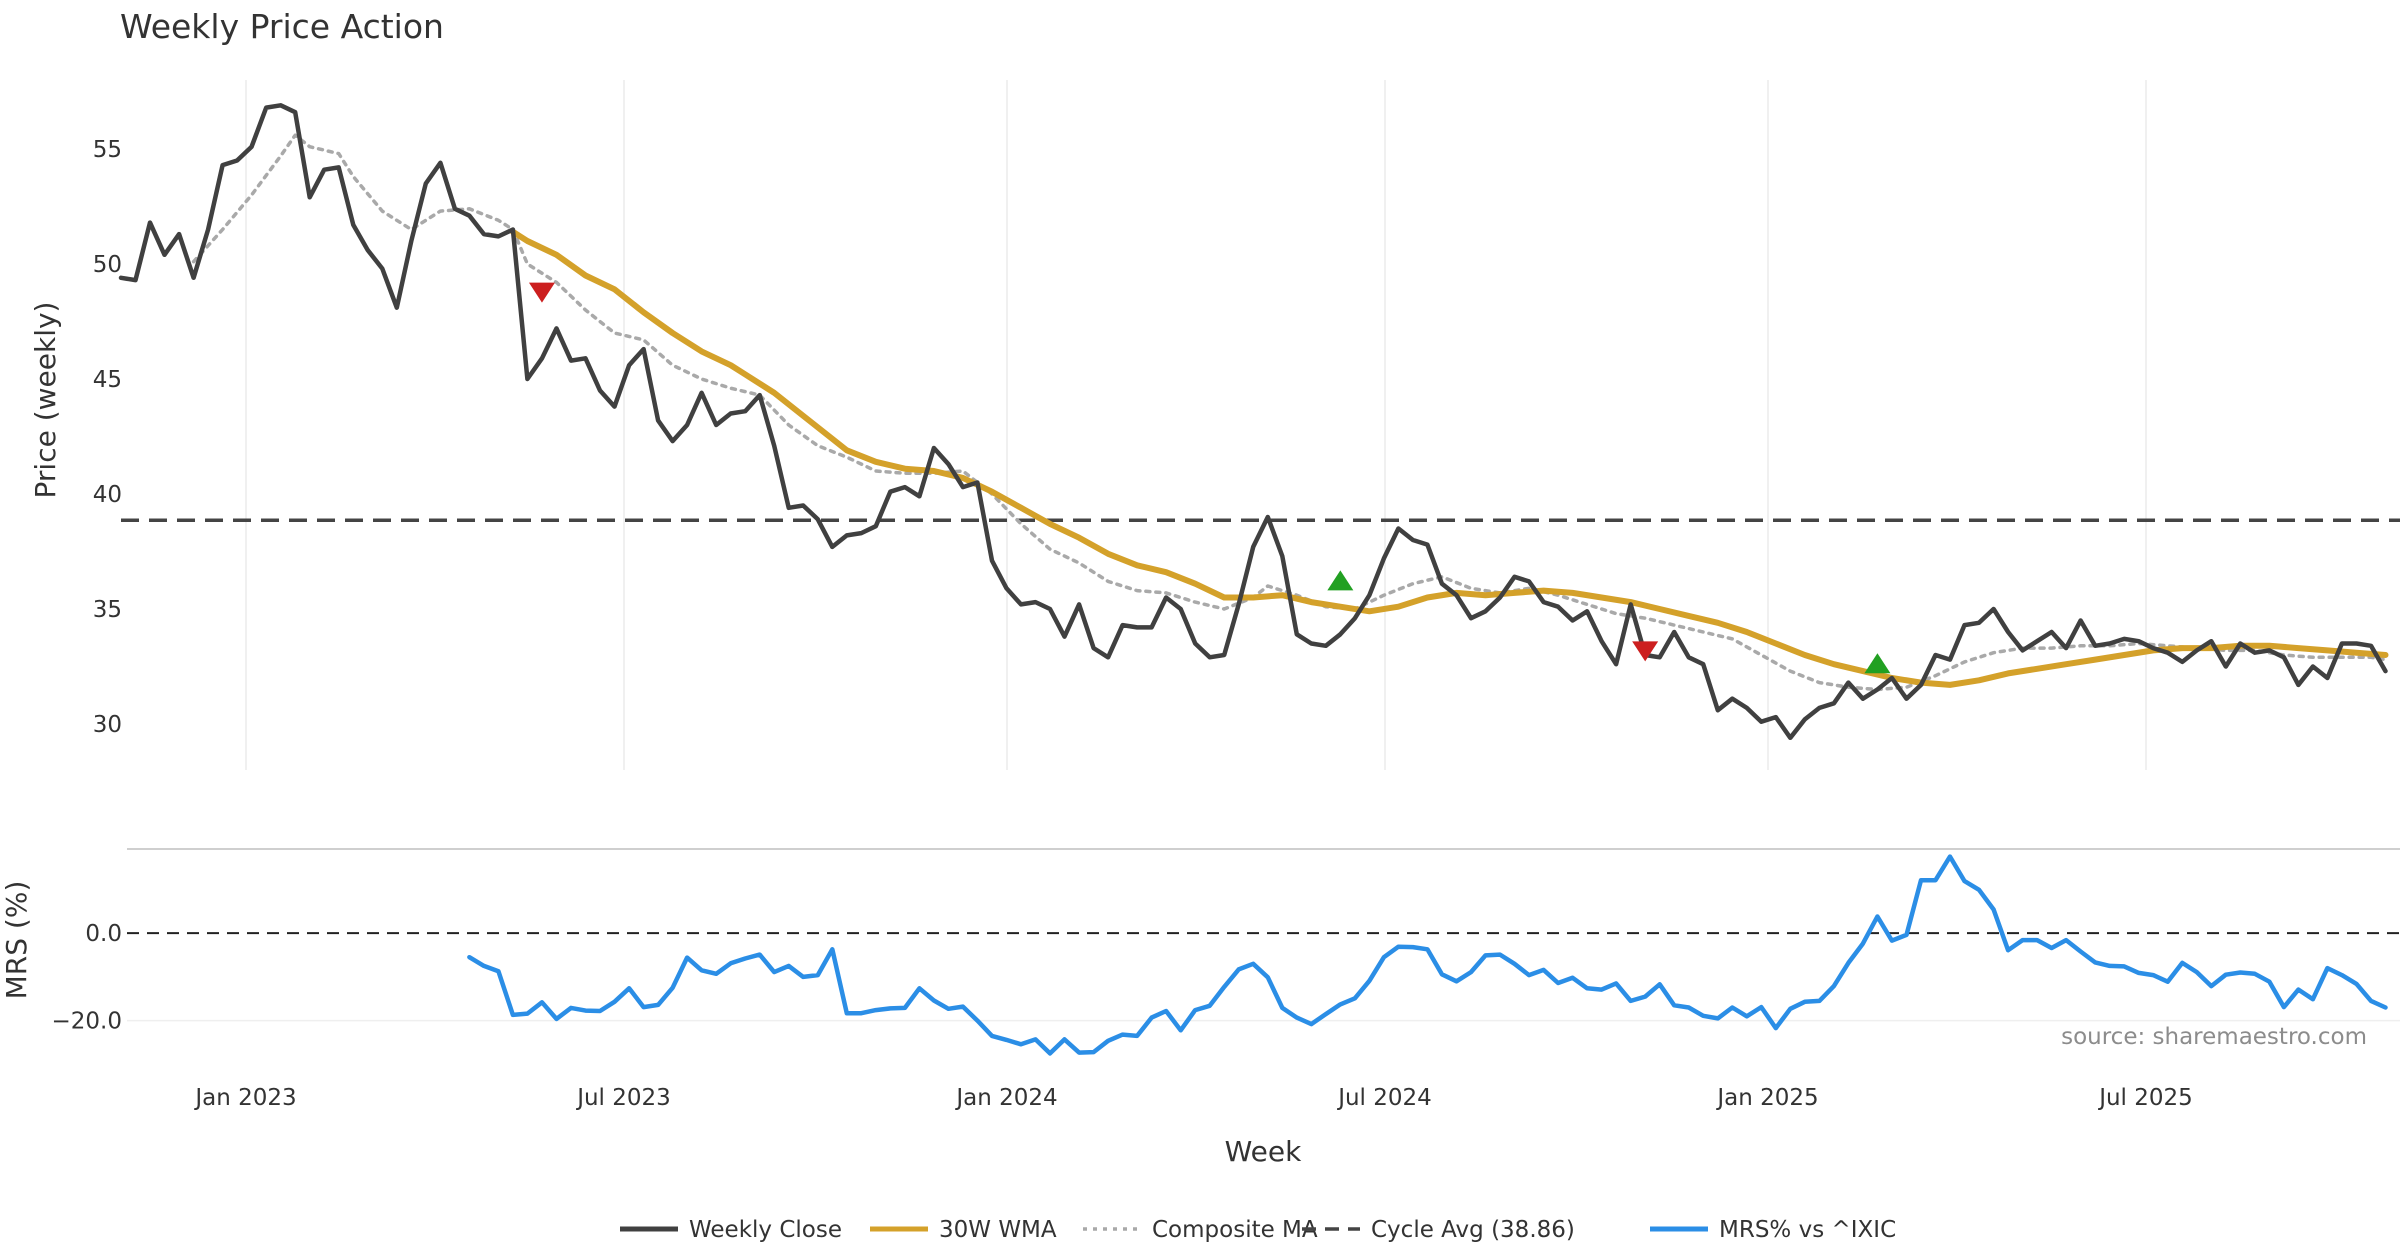  I want to click on x-tick-label: Jul 2024, so click(1384, 1098).